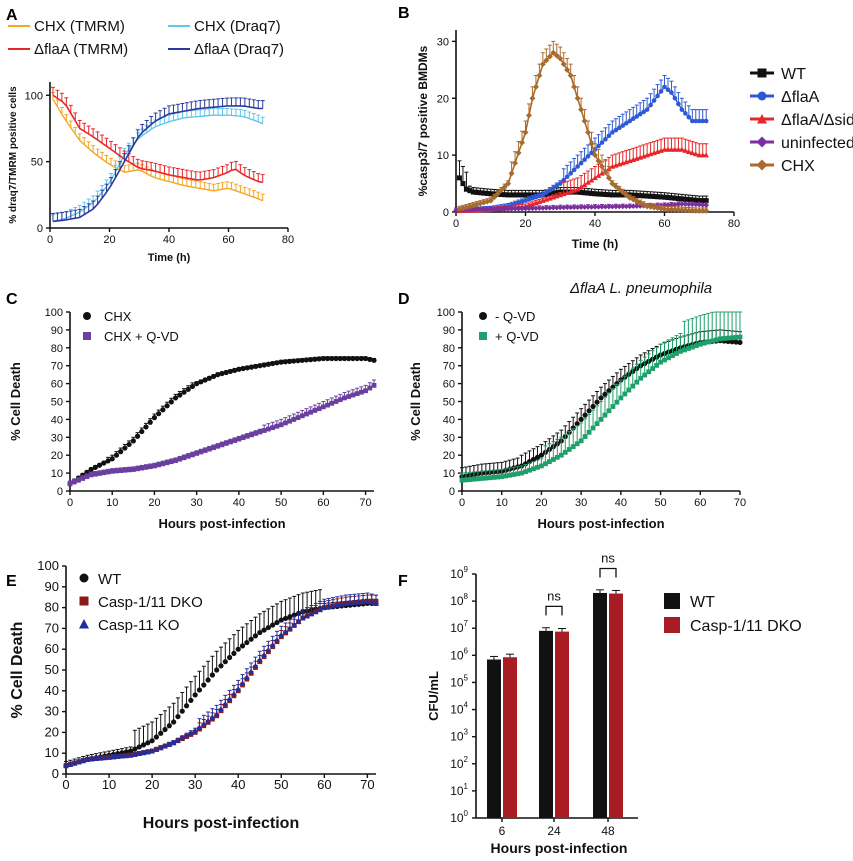  What do you see at coordinates (785, 97) in the screenshot?
I see `legend-entry: ΔflaA` at bounding box center [785, 97].